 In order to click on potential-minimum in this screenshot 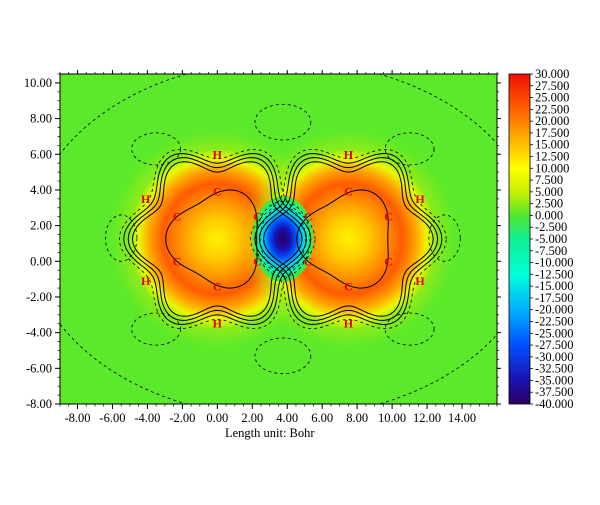, I will do `click(283, 239)`.